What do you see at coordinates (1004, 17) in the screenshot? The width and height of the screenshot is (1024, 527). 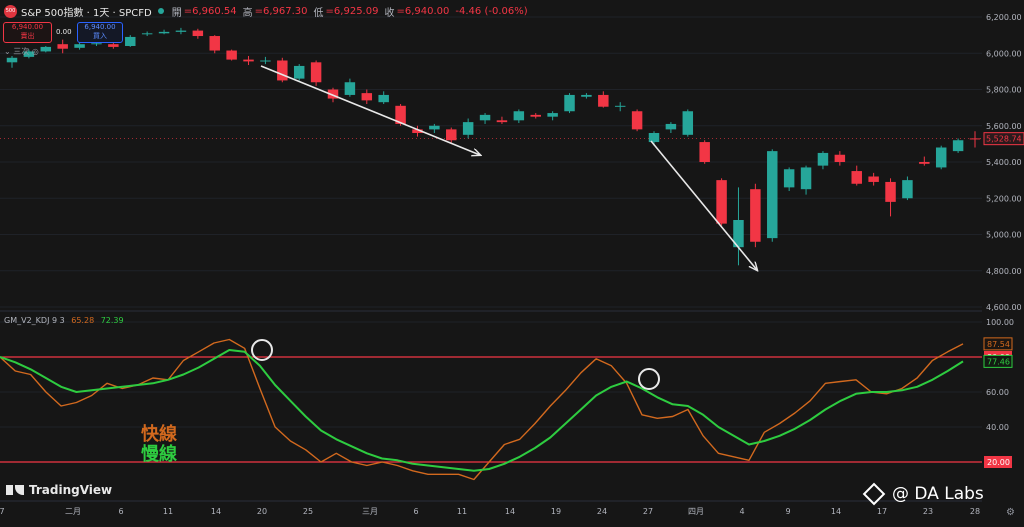 I see `price-tick-label: 6,200.00` at bounding box center [1004, 17].